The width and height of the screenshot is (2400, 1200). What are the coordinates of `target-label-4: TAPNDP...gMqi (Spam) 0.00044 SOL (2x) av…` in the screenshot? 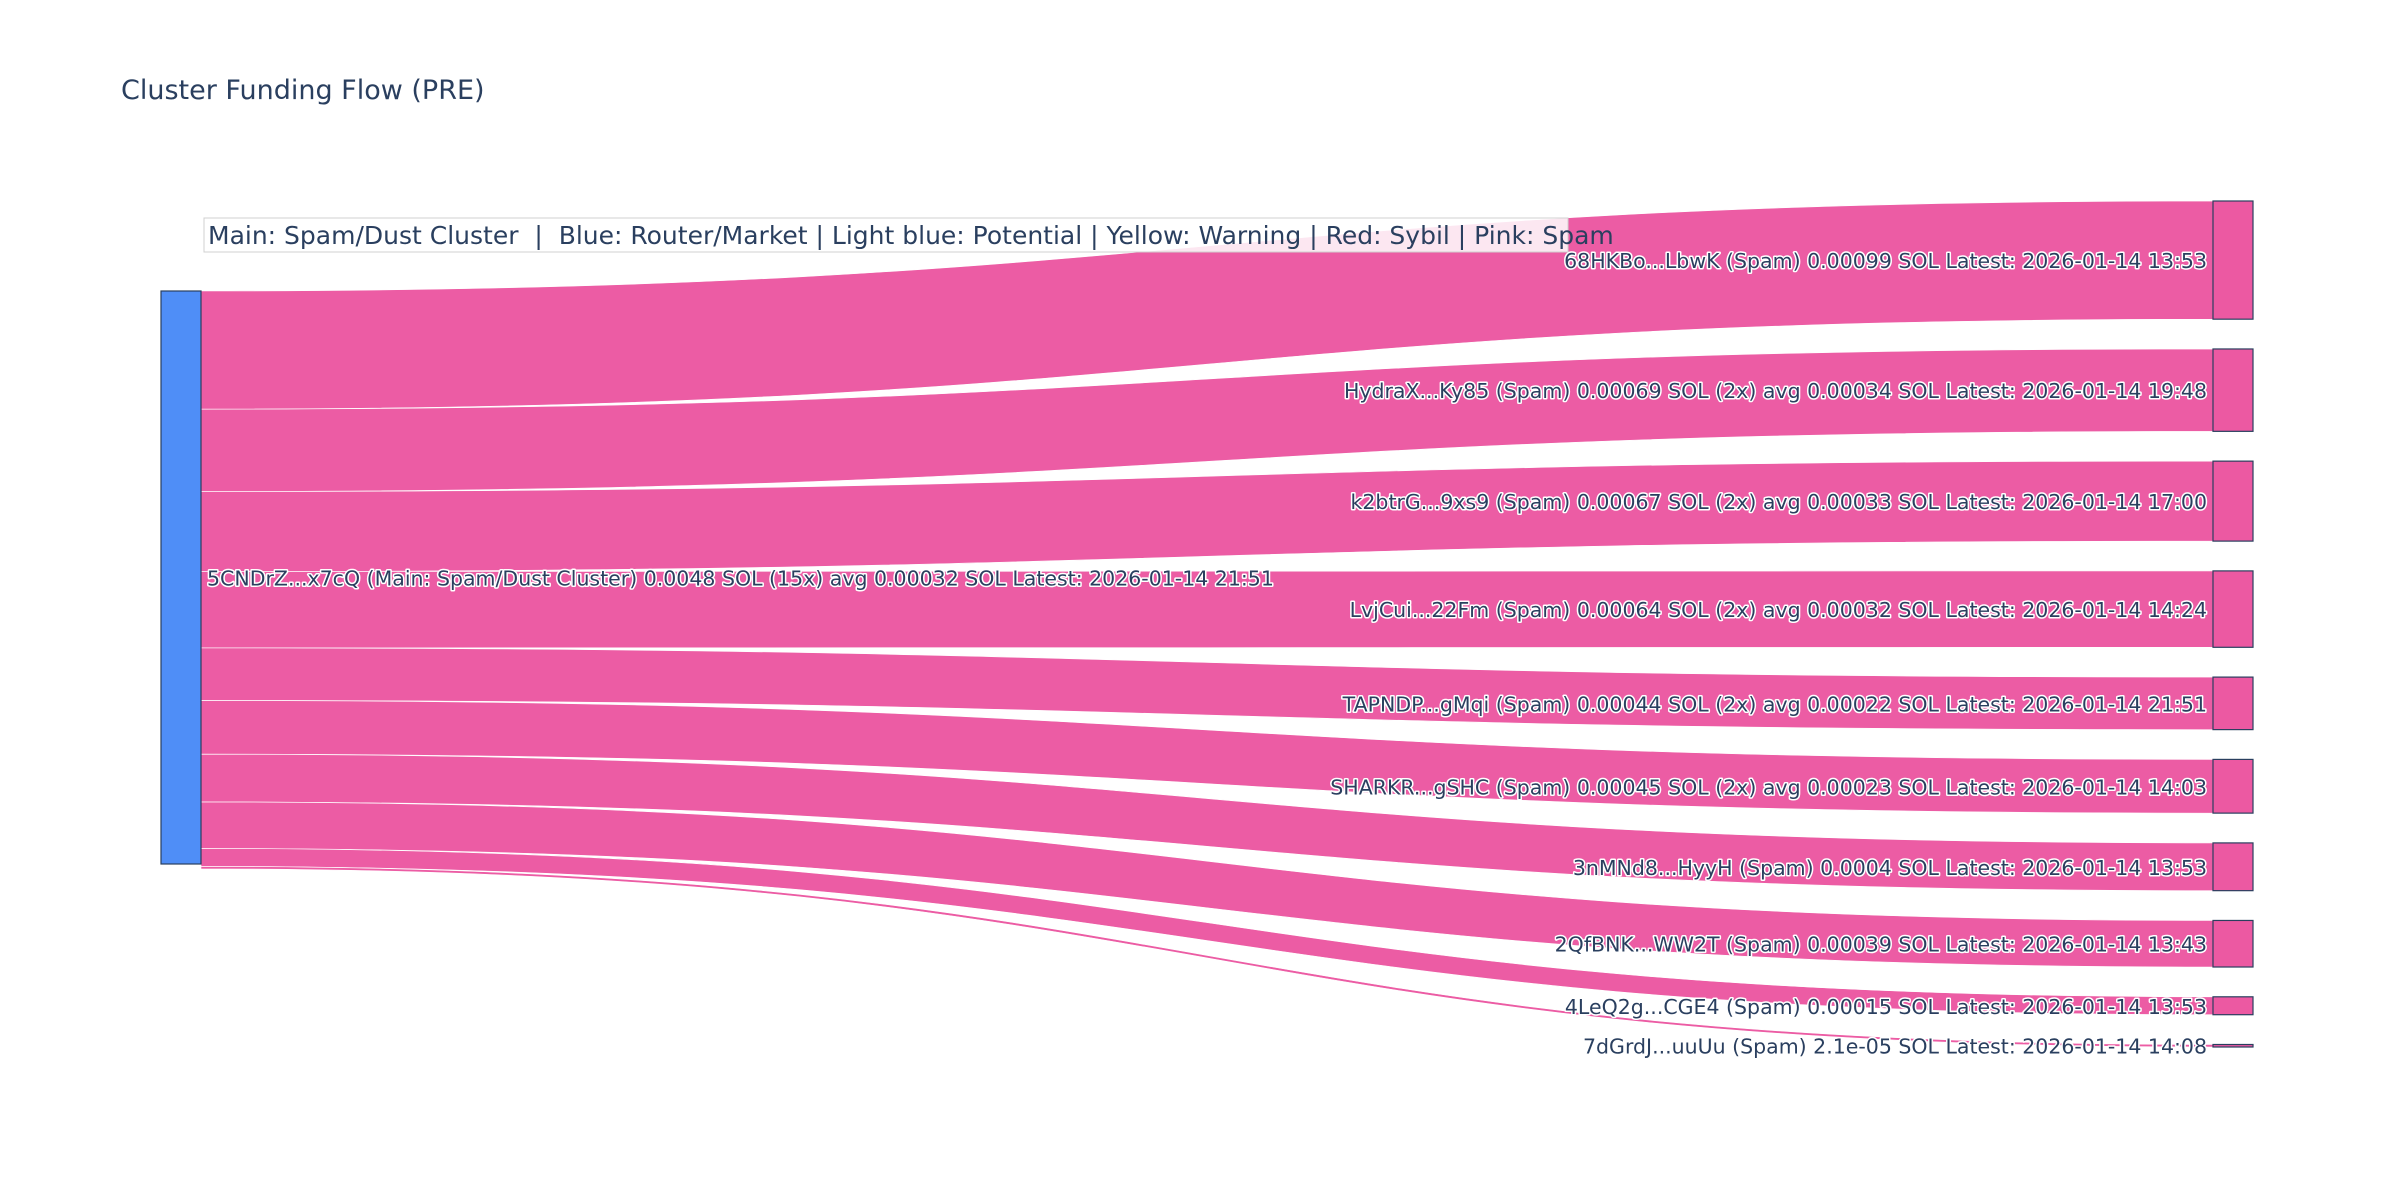 It's located at (1774, 704).